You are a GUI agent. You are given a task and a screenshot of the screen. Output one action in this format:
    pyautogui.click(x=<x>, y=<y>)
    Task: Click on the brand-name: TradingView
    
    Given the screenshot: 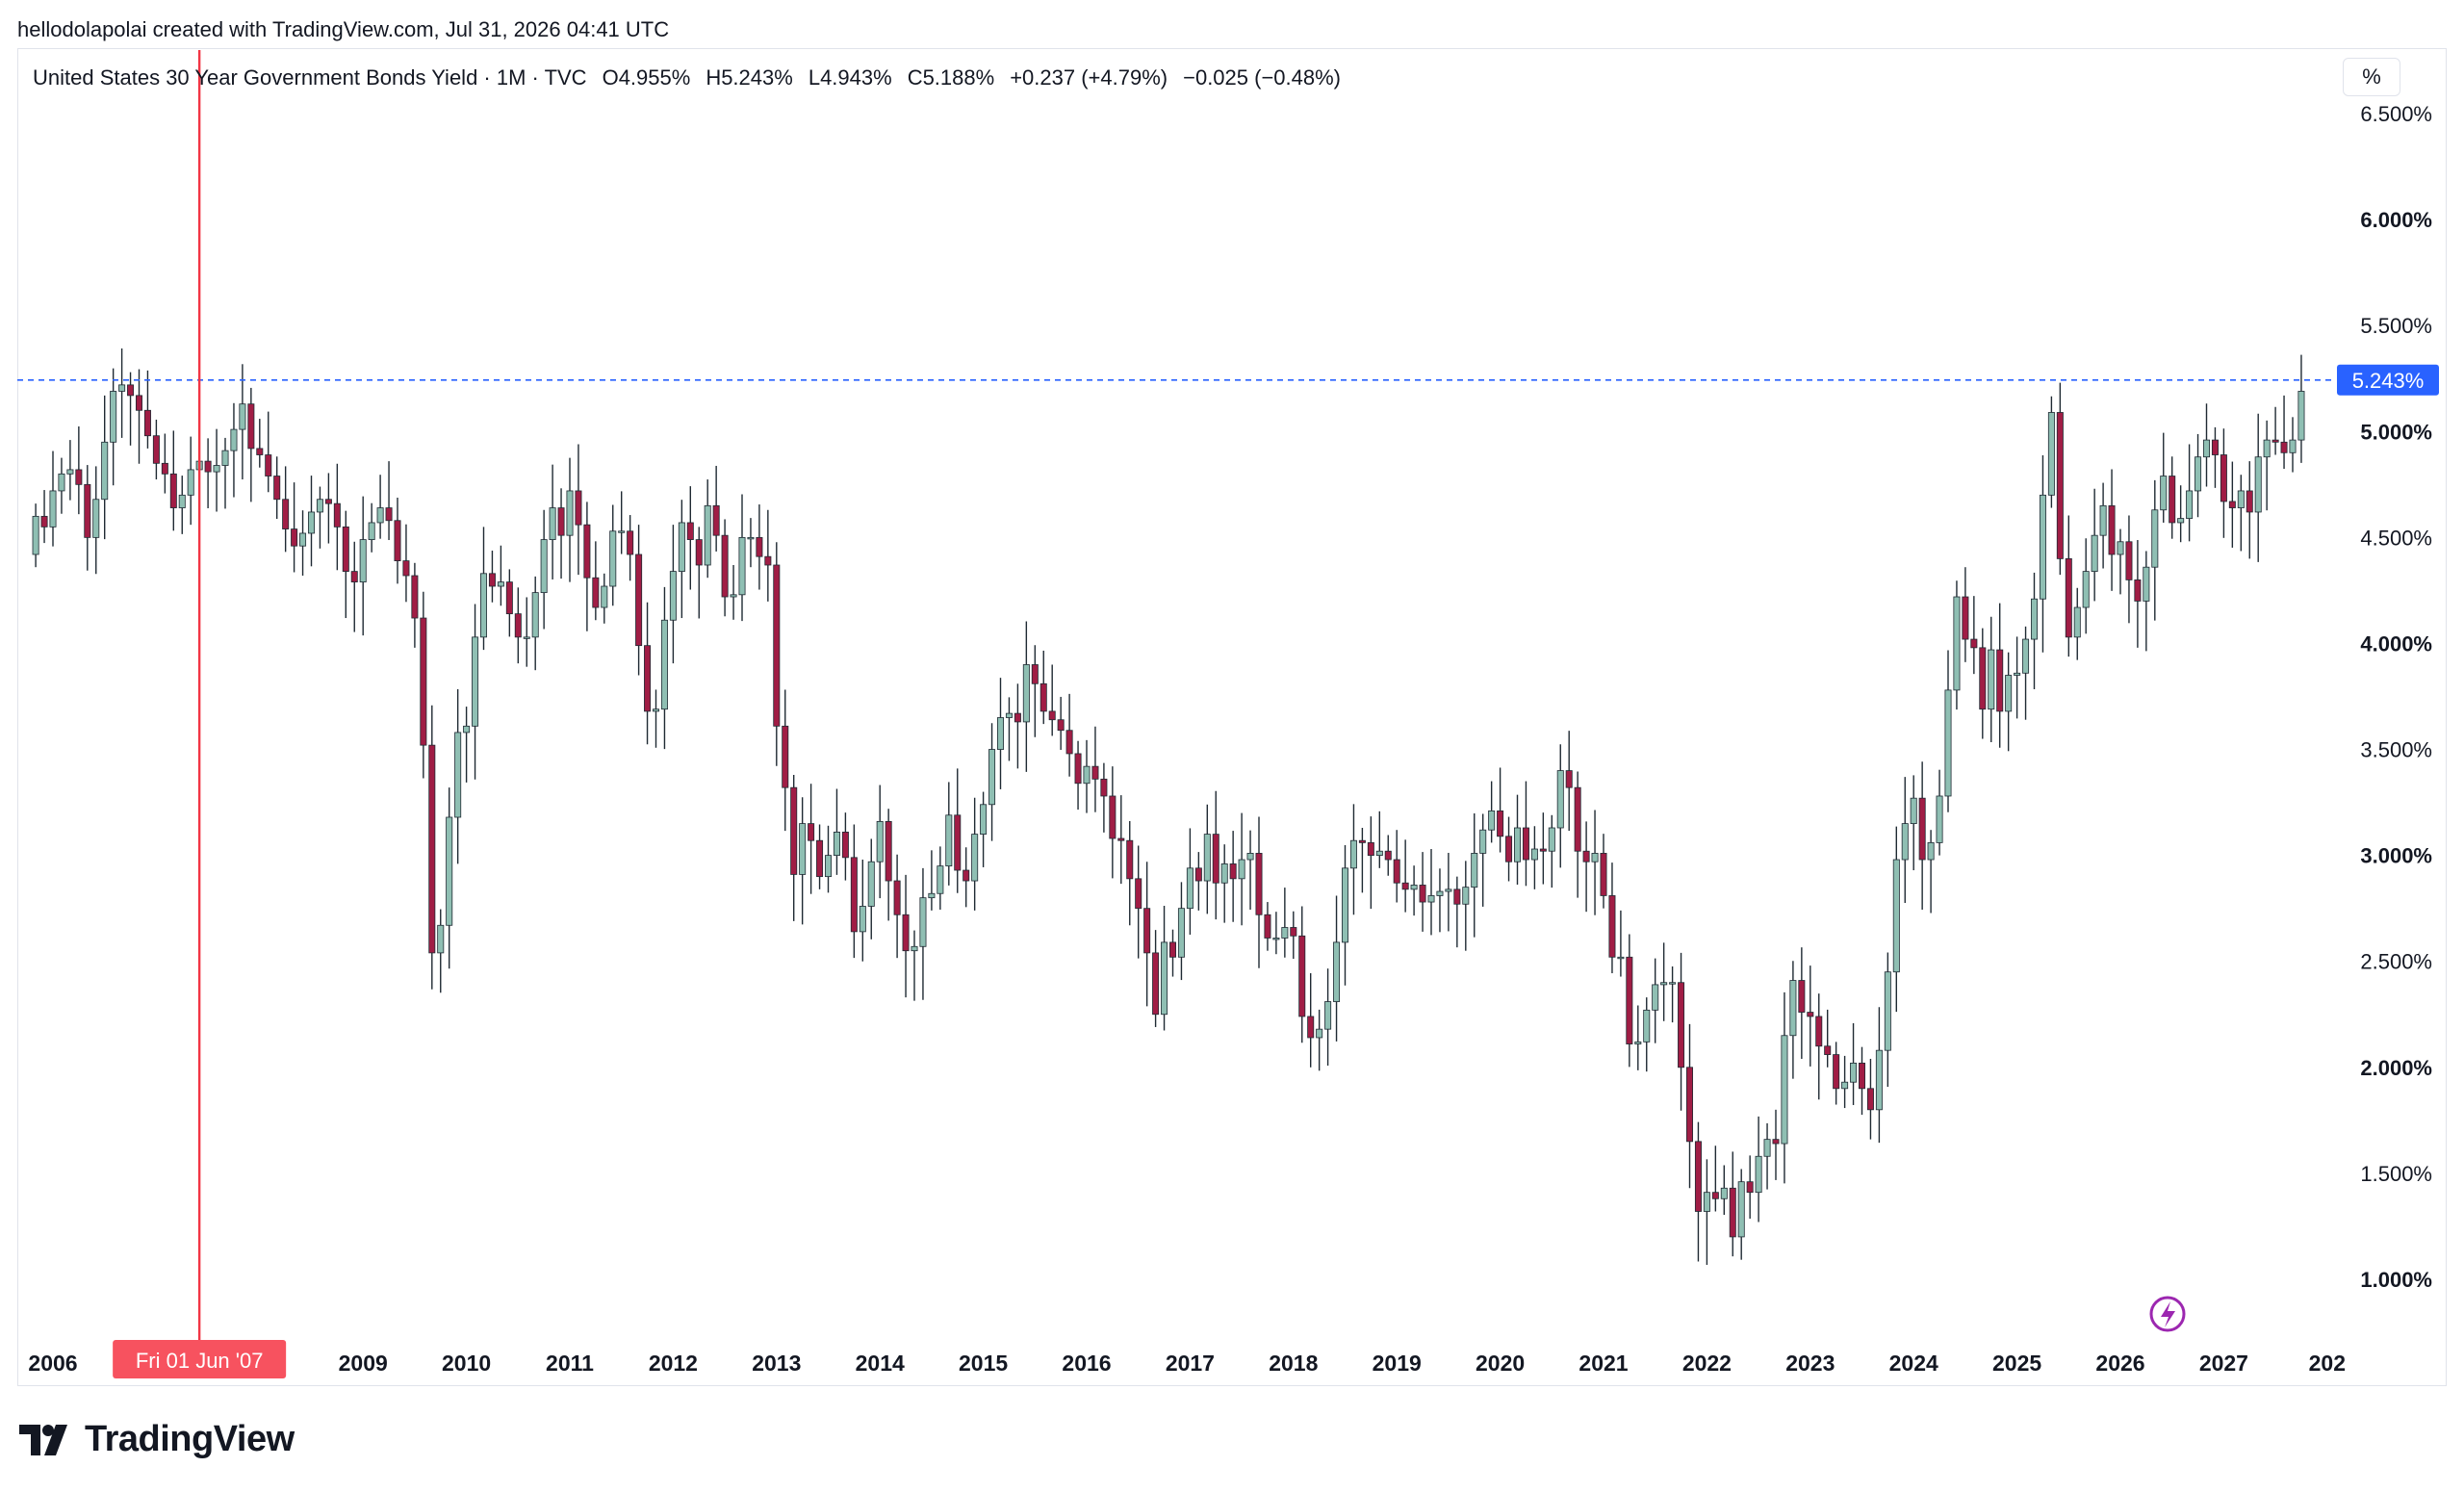 What is the action you would take?
    pyautogui.click(x=190, y=1439)
    